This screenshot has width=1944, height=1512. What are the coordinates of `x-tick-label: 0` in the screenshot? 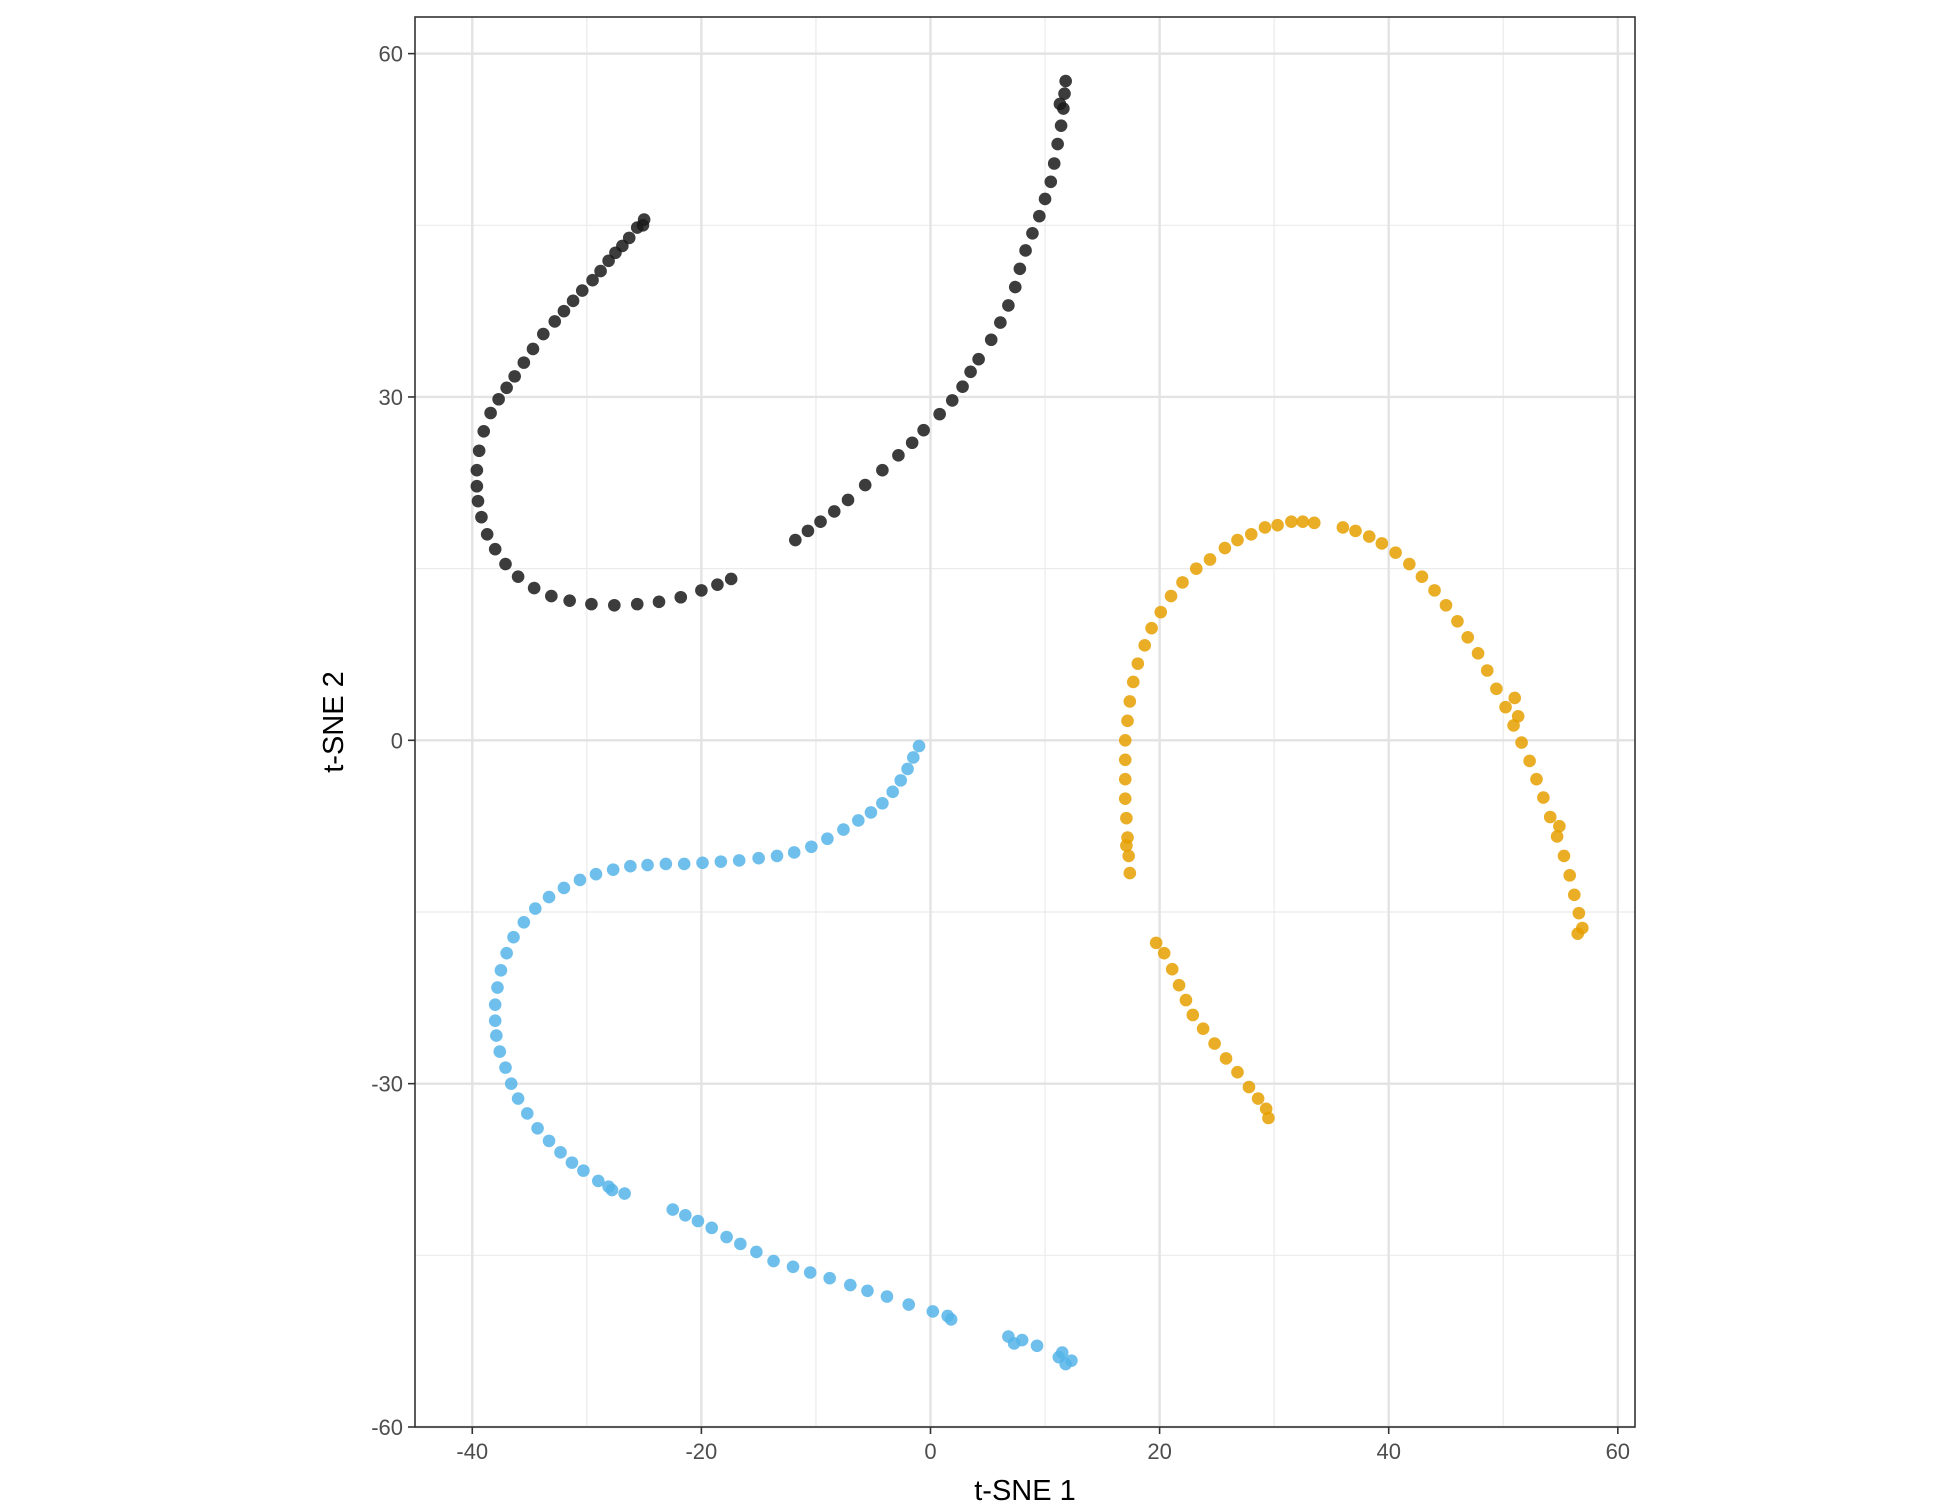 It's located at (930, 1451).